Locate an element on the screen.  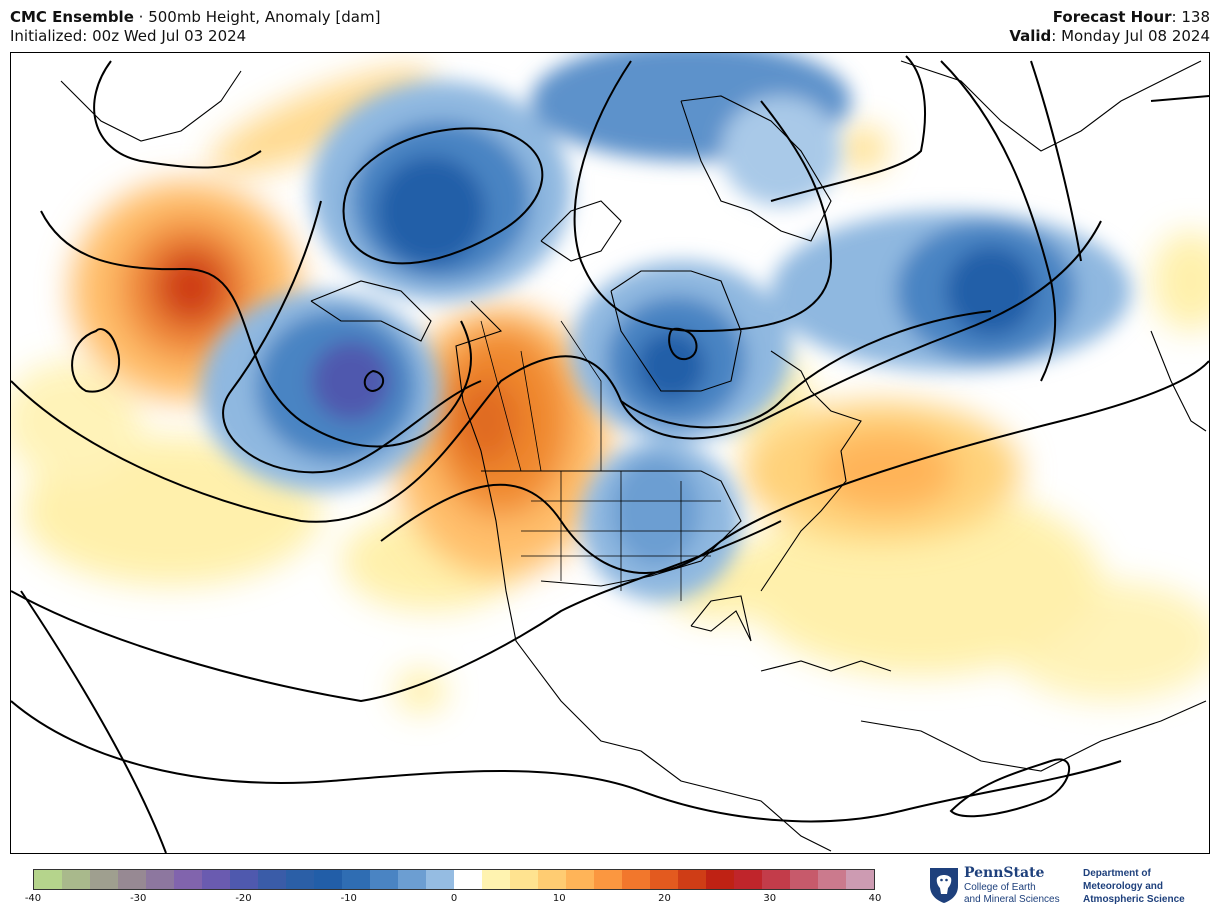
hudson-bay-coast is located at coordinates (676, 331).